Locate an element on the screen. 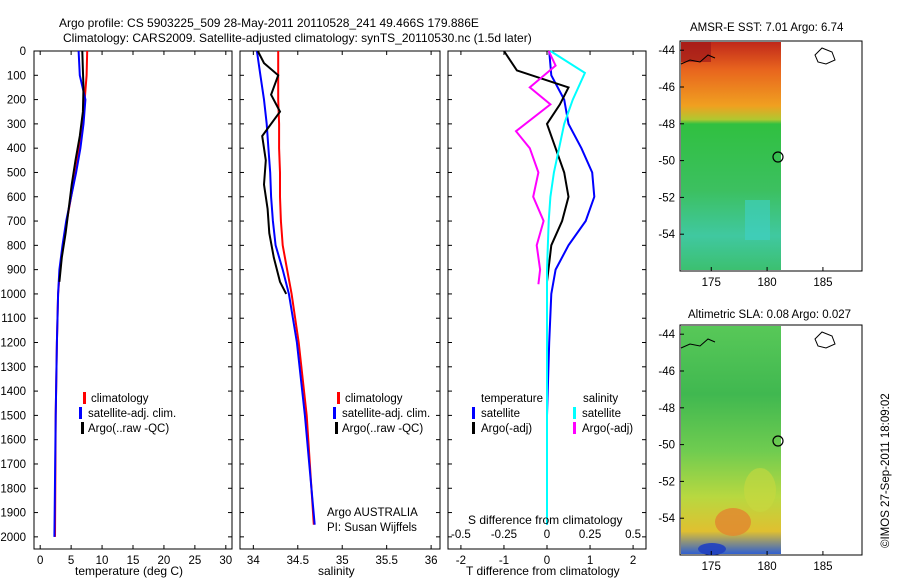 The image size is (900, 580). x-tick-label: 34 is located at coordinates (253, 561).